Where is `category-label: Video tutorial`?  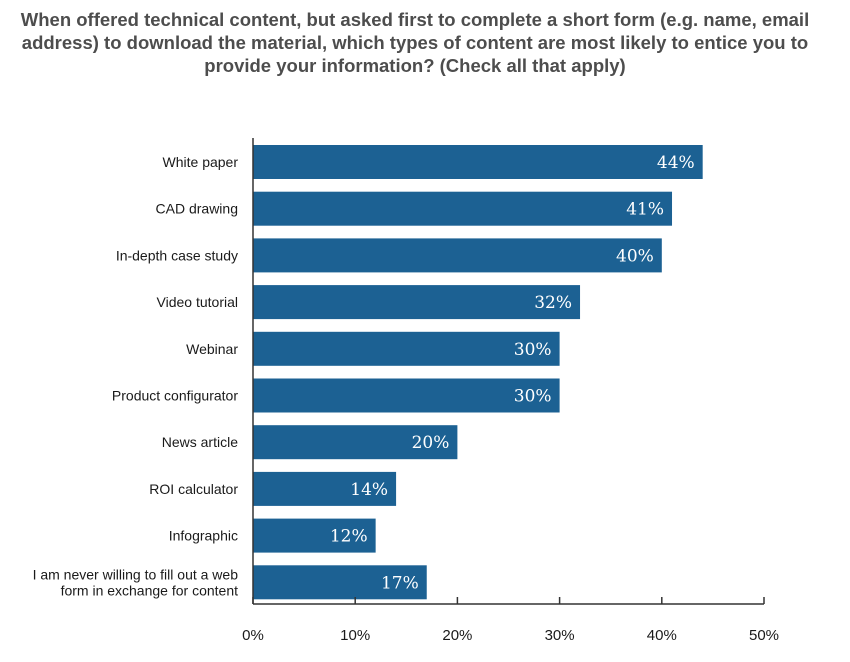
category-label: Video tutorial is located at coordinates (197, 302).